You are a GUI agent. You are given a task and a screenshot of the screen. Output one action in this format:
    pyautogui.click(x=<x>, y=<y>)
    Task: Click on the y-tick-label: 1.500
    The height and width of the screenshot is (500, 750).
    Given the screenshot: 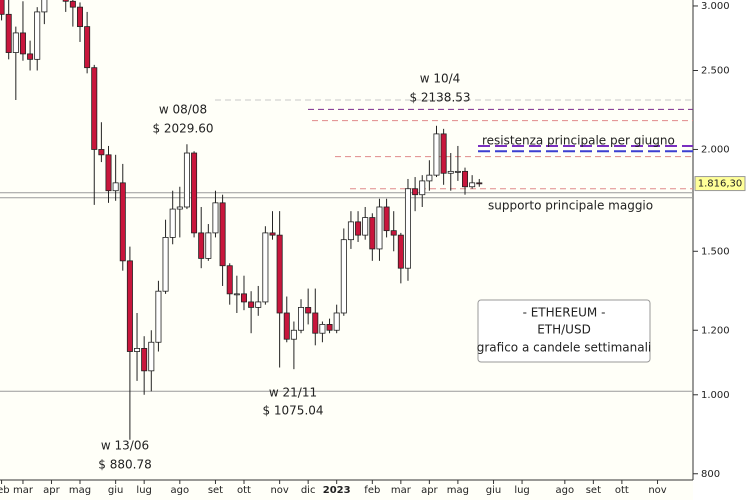 What is the action you would take?
    pyautogui.click(x=715, y=251)
    